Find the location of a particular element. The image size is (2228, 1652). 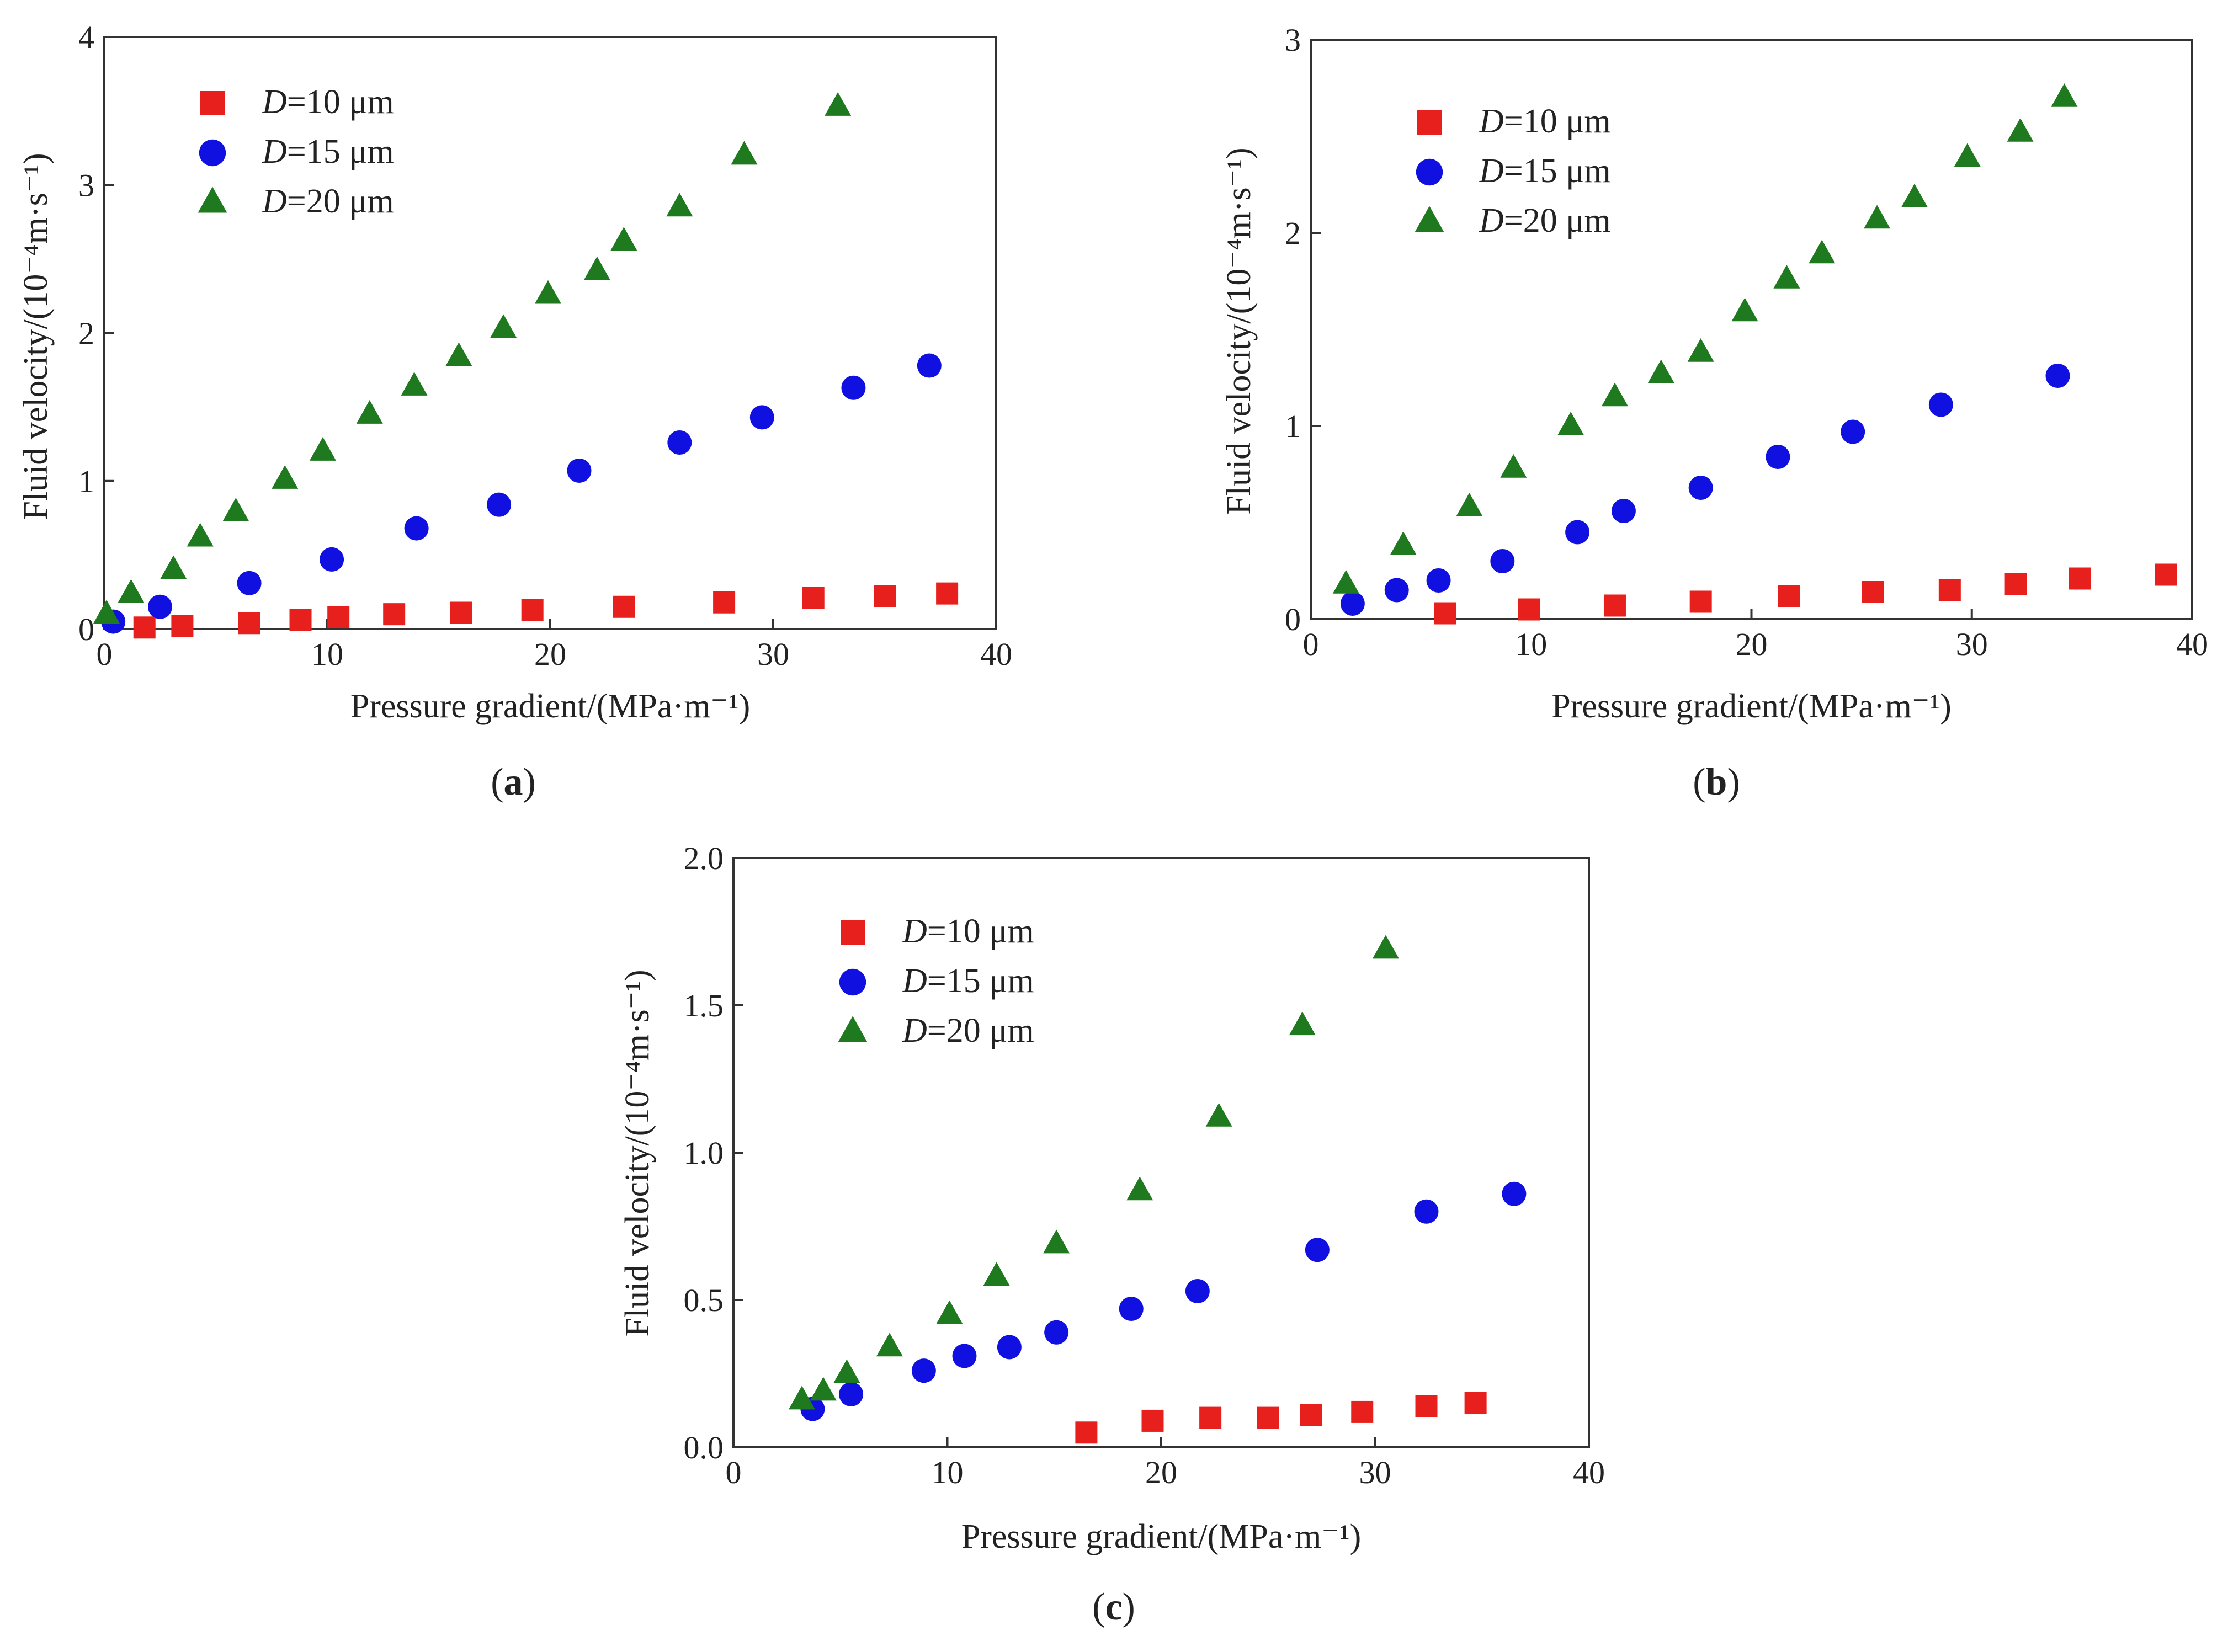

legend-marker-d10-a is located at coordinates (212, 103).